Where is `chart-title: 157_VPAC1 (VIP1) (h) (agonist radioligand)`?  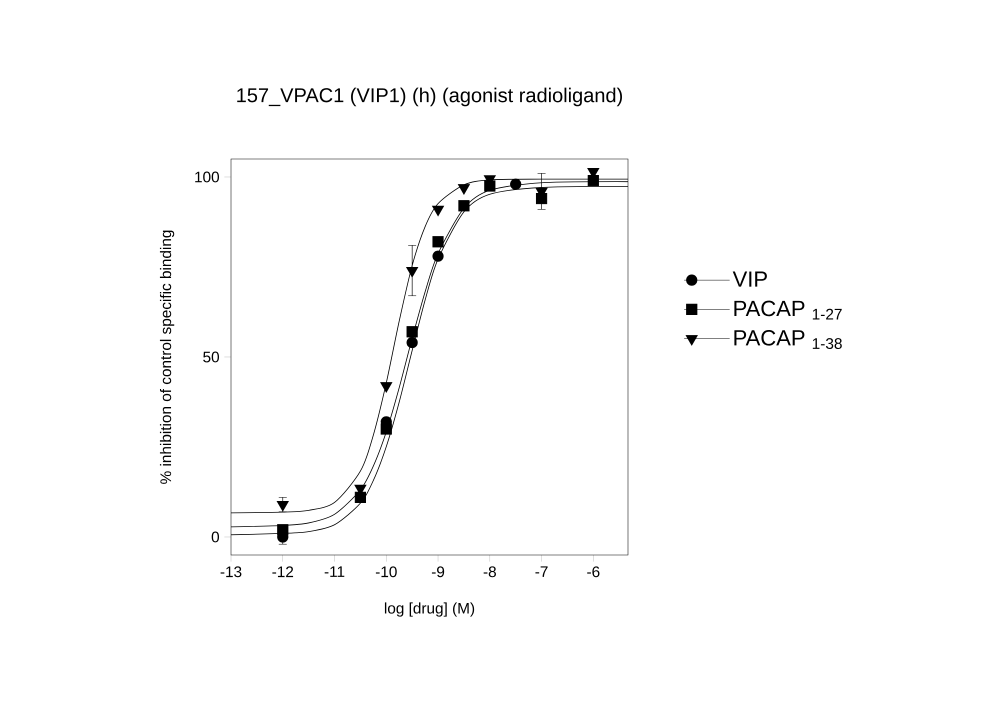 chart-title: 157_VPAC1 (VIP1) (h) (agonist radioligand) is located at coordinates (429, 97).